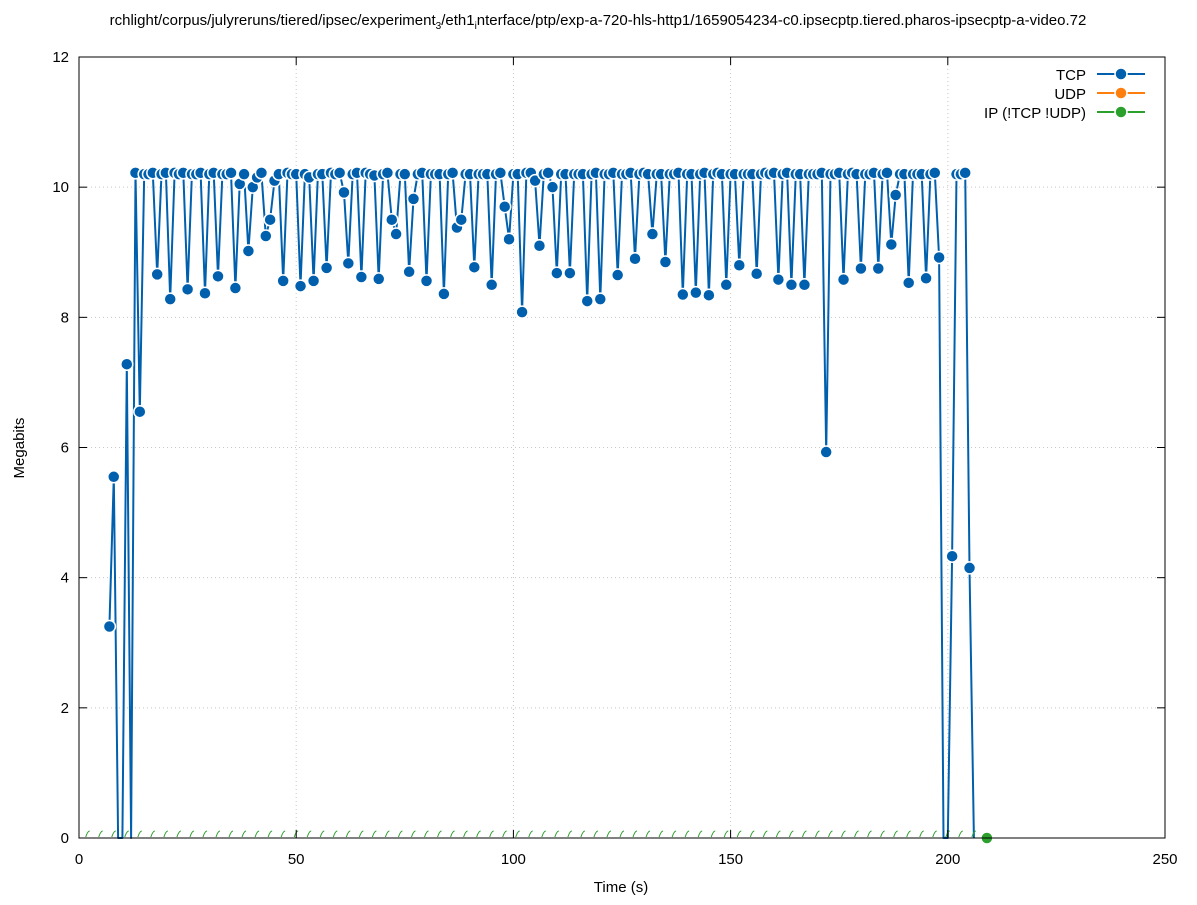 The image size is (1197, 905). I want to click on chart-title-subscript-2: i, so click(476, 26).